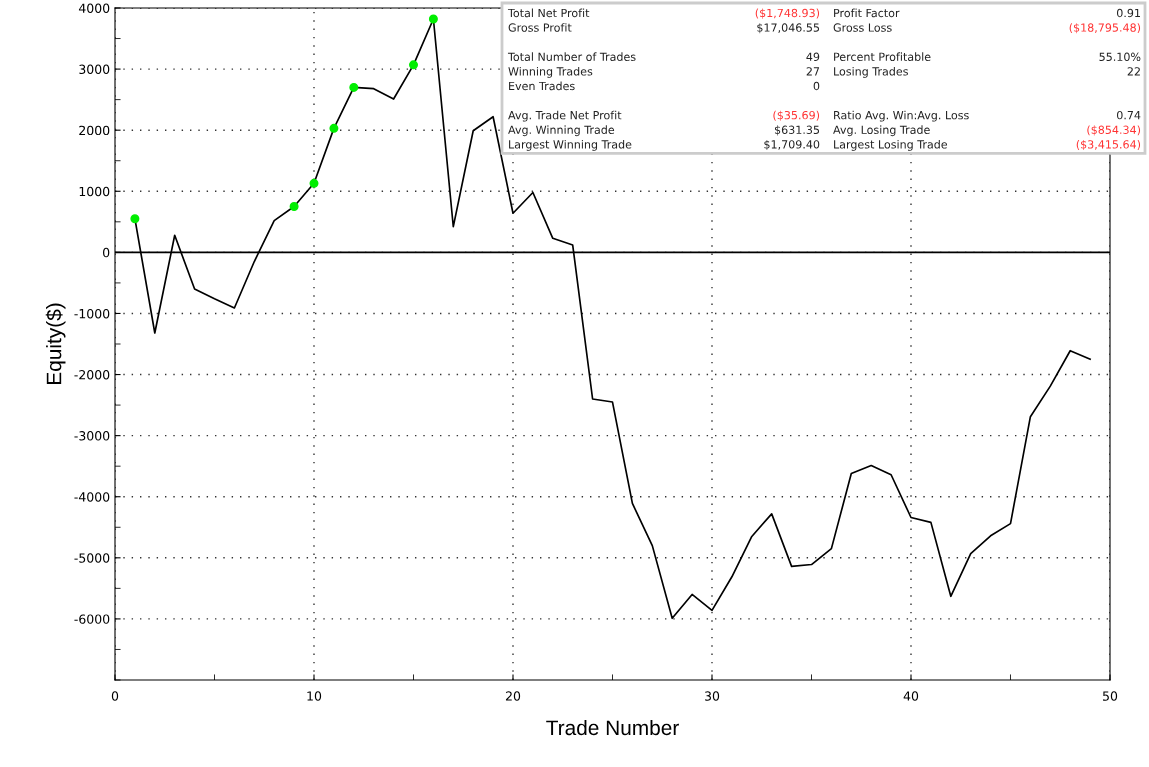 The image size is (1149, 767). What do you see at coordinates (540, 27) in the screenshot?
I see `annotation: Gross Profit` at bounding box center [540, 27].